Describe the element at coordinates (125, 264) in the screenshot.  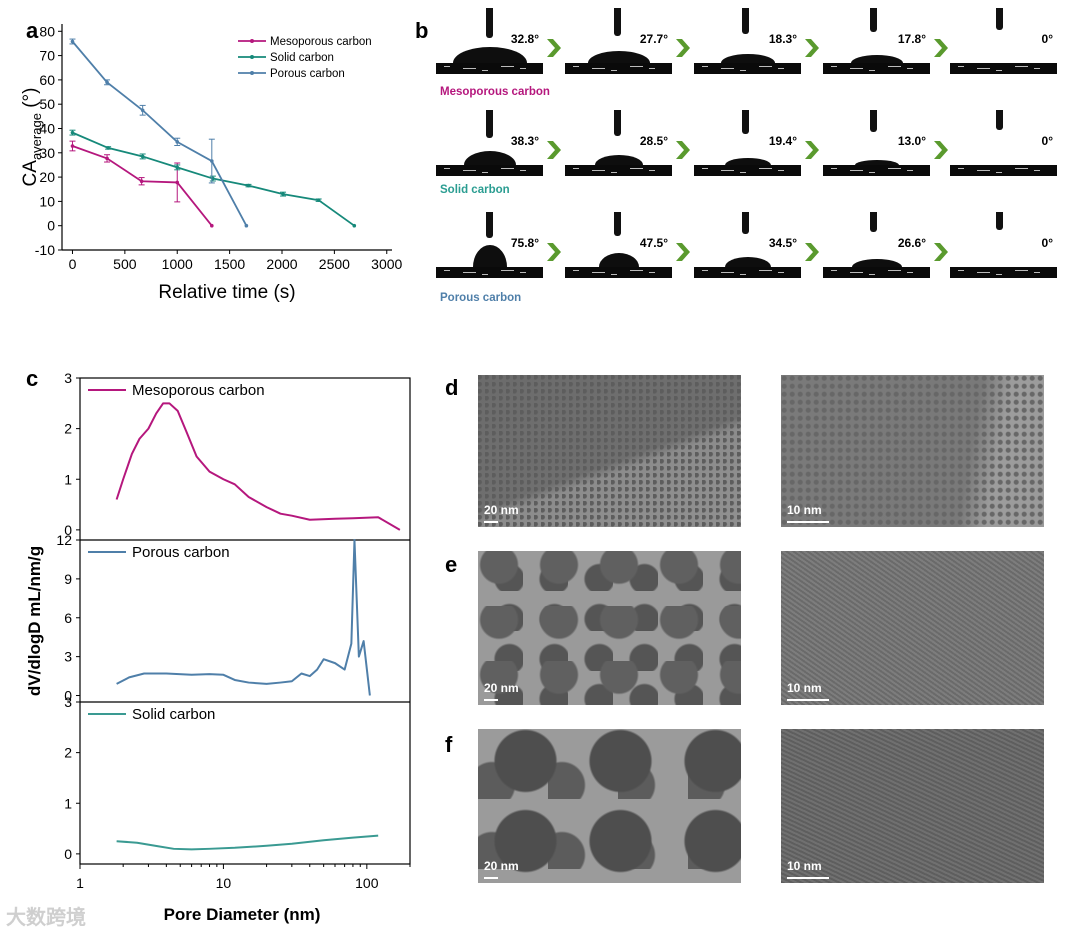
I see `x-tick-label: 500` at that location.